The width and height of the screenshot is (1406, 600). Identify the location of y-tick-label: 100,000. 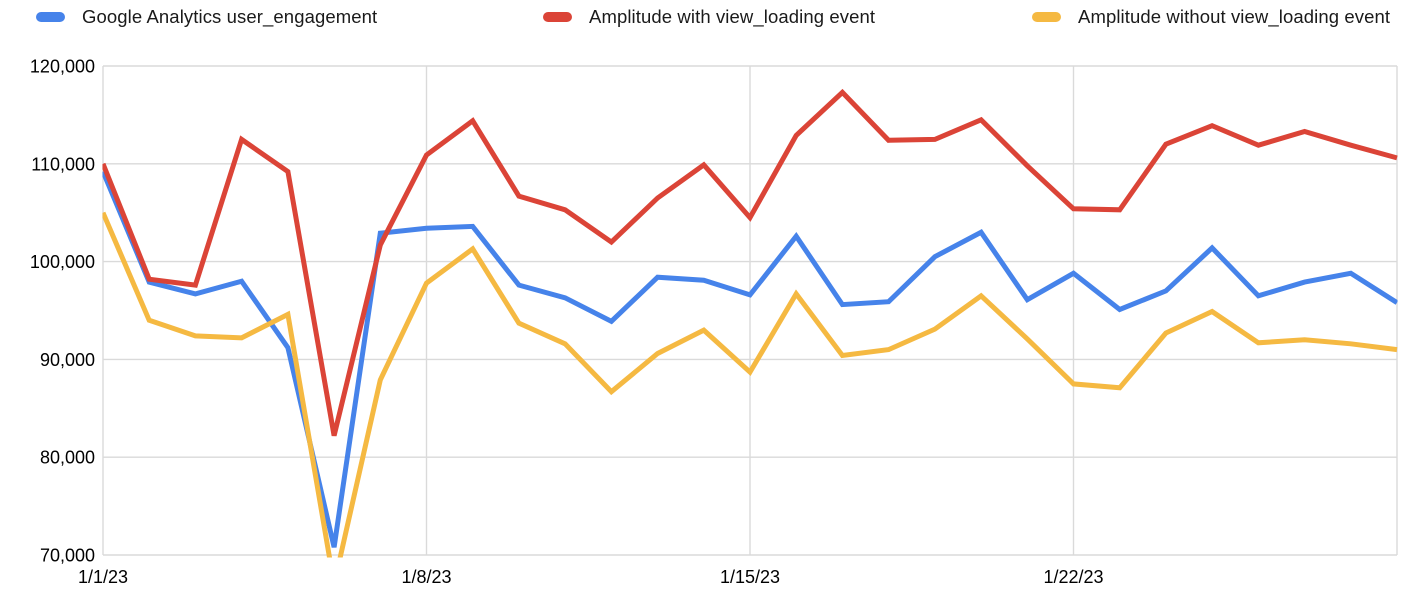
(62, 262).